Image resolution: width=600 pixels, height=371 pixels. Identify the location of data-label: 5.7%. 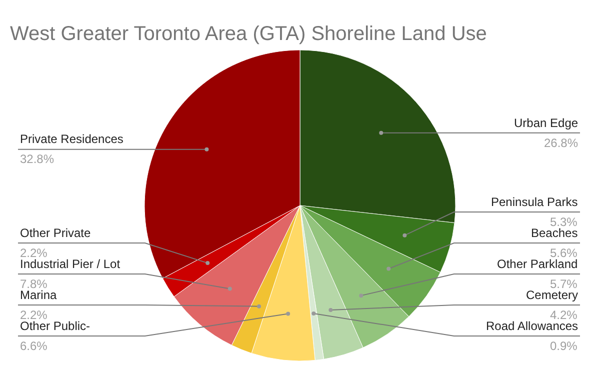
(564, 284).